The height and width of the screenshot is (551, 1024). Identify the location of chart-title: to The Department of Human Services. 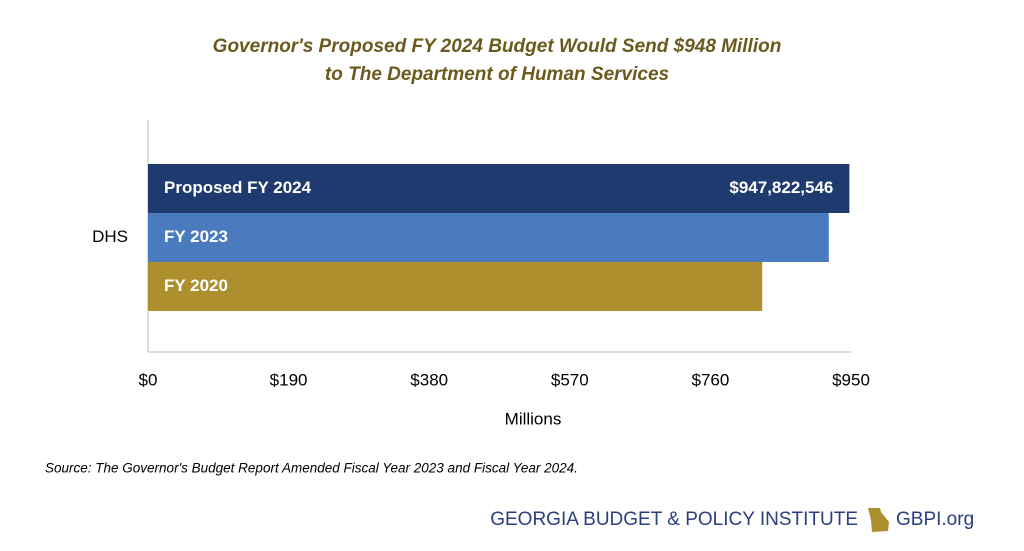
(497, 74).